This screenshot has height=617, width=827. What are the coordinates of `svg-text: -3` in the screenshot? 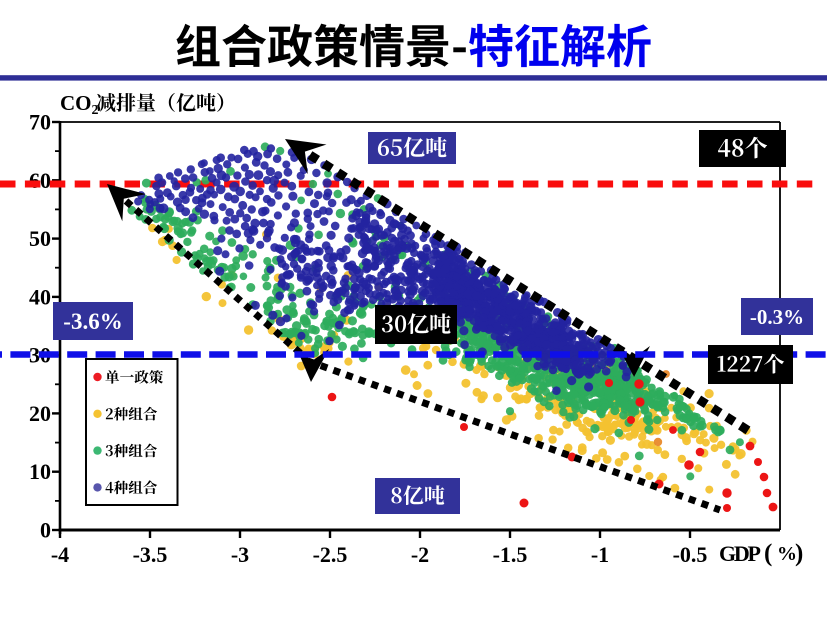 It's located at (240, 554).